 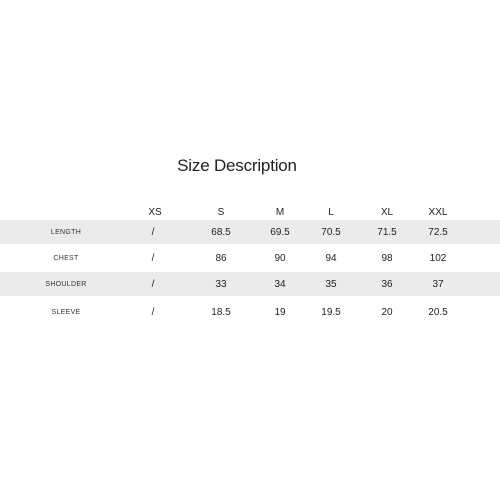 I want to click on table-cell: 94, so click(x=331, y=258).